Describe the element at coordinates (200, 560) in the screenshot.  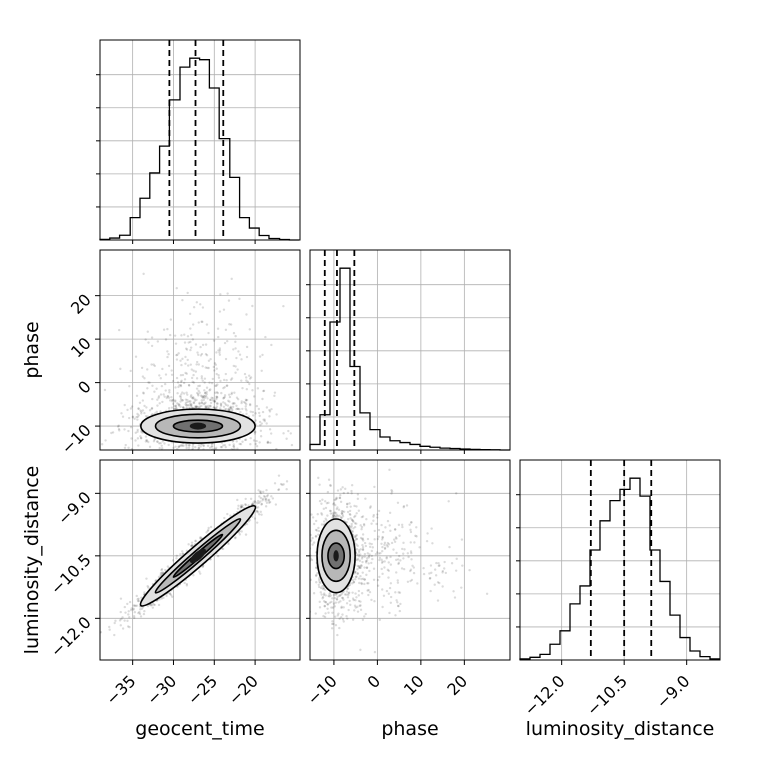
I see `panel-frame` at that location.